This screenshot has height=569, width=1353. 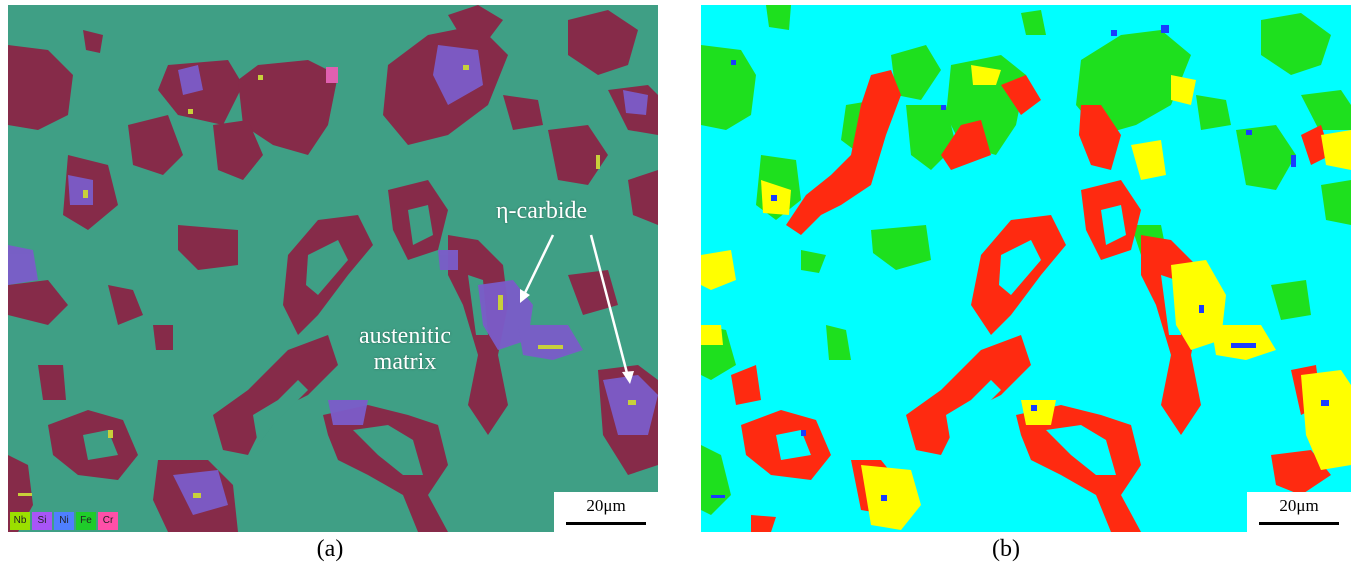 I want to click on legend-fe: Fe, so click(x=86, y=521).